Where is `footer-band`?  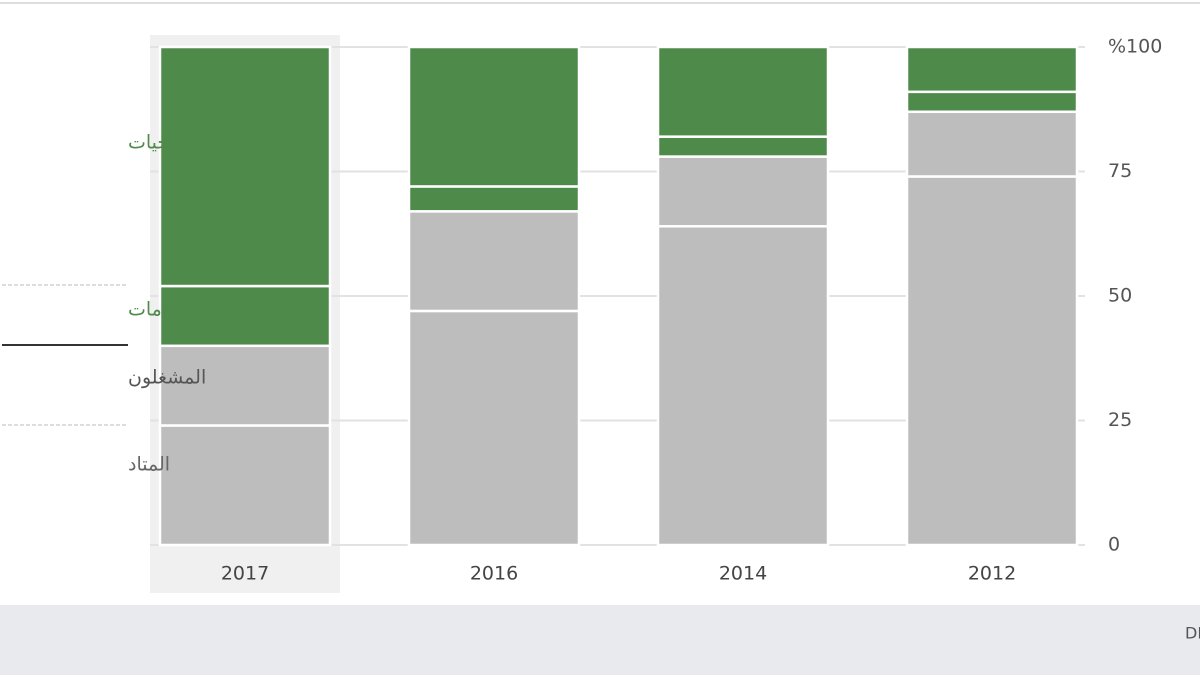 footer-band is located at coordinates (600, 640).